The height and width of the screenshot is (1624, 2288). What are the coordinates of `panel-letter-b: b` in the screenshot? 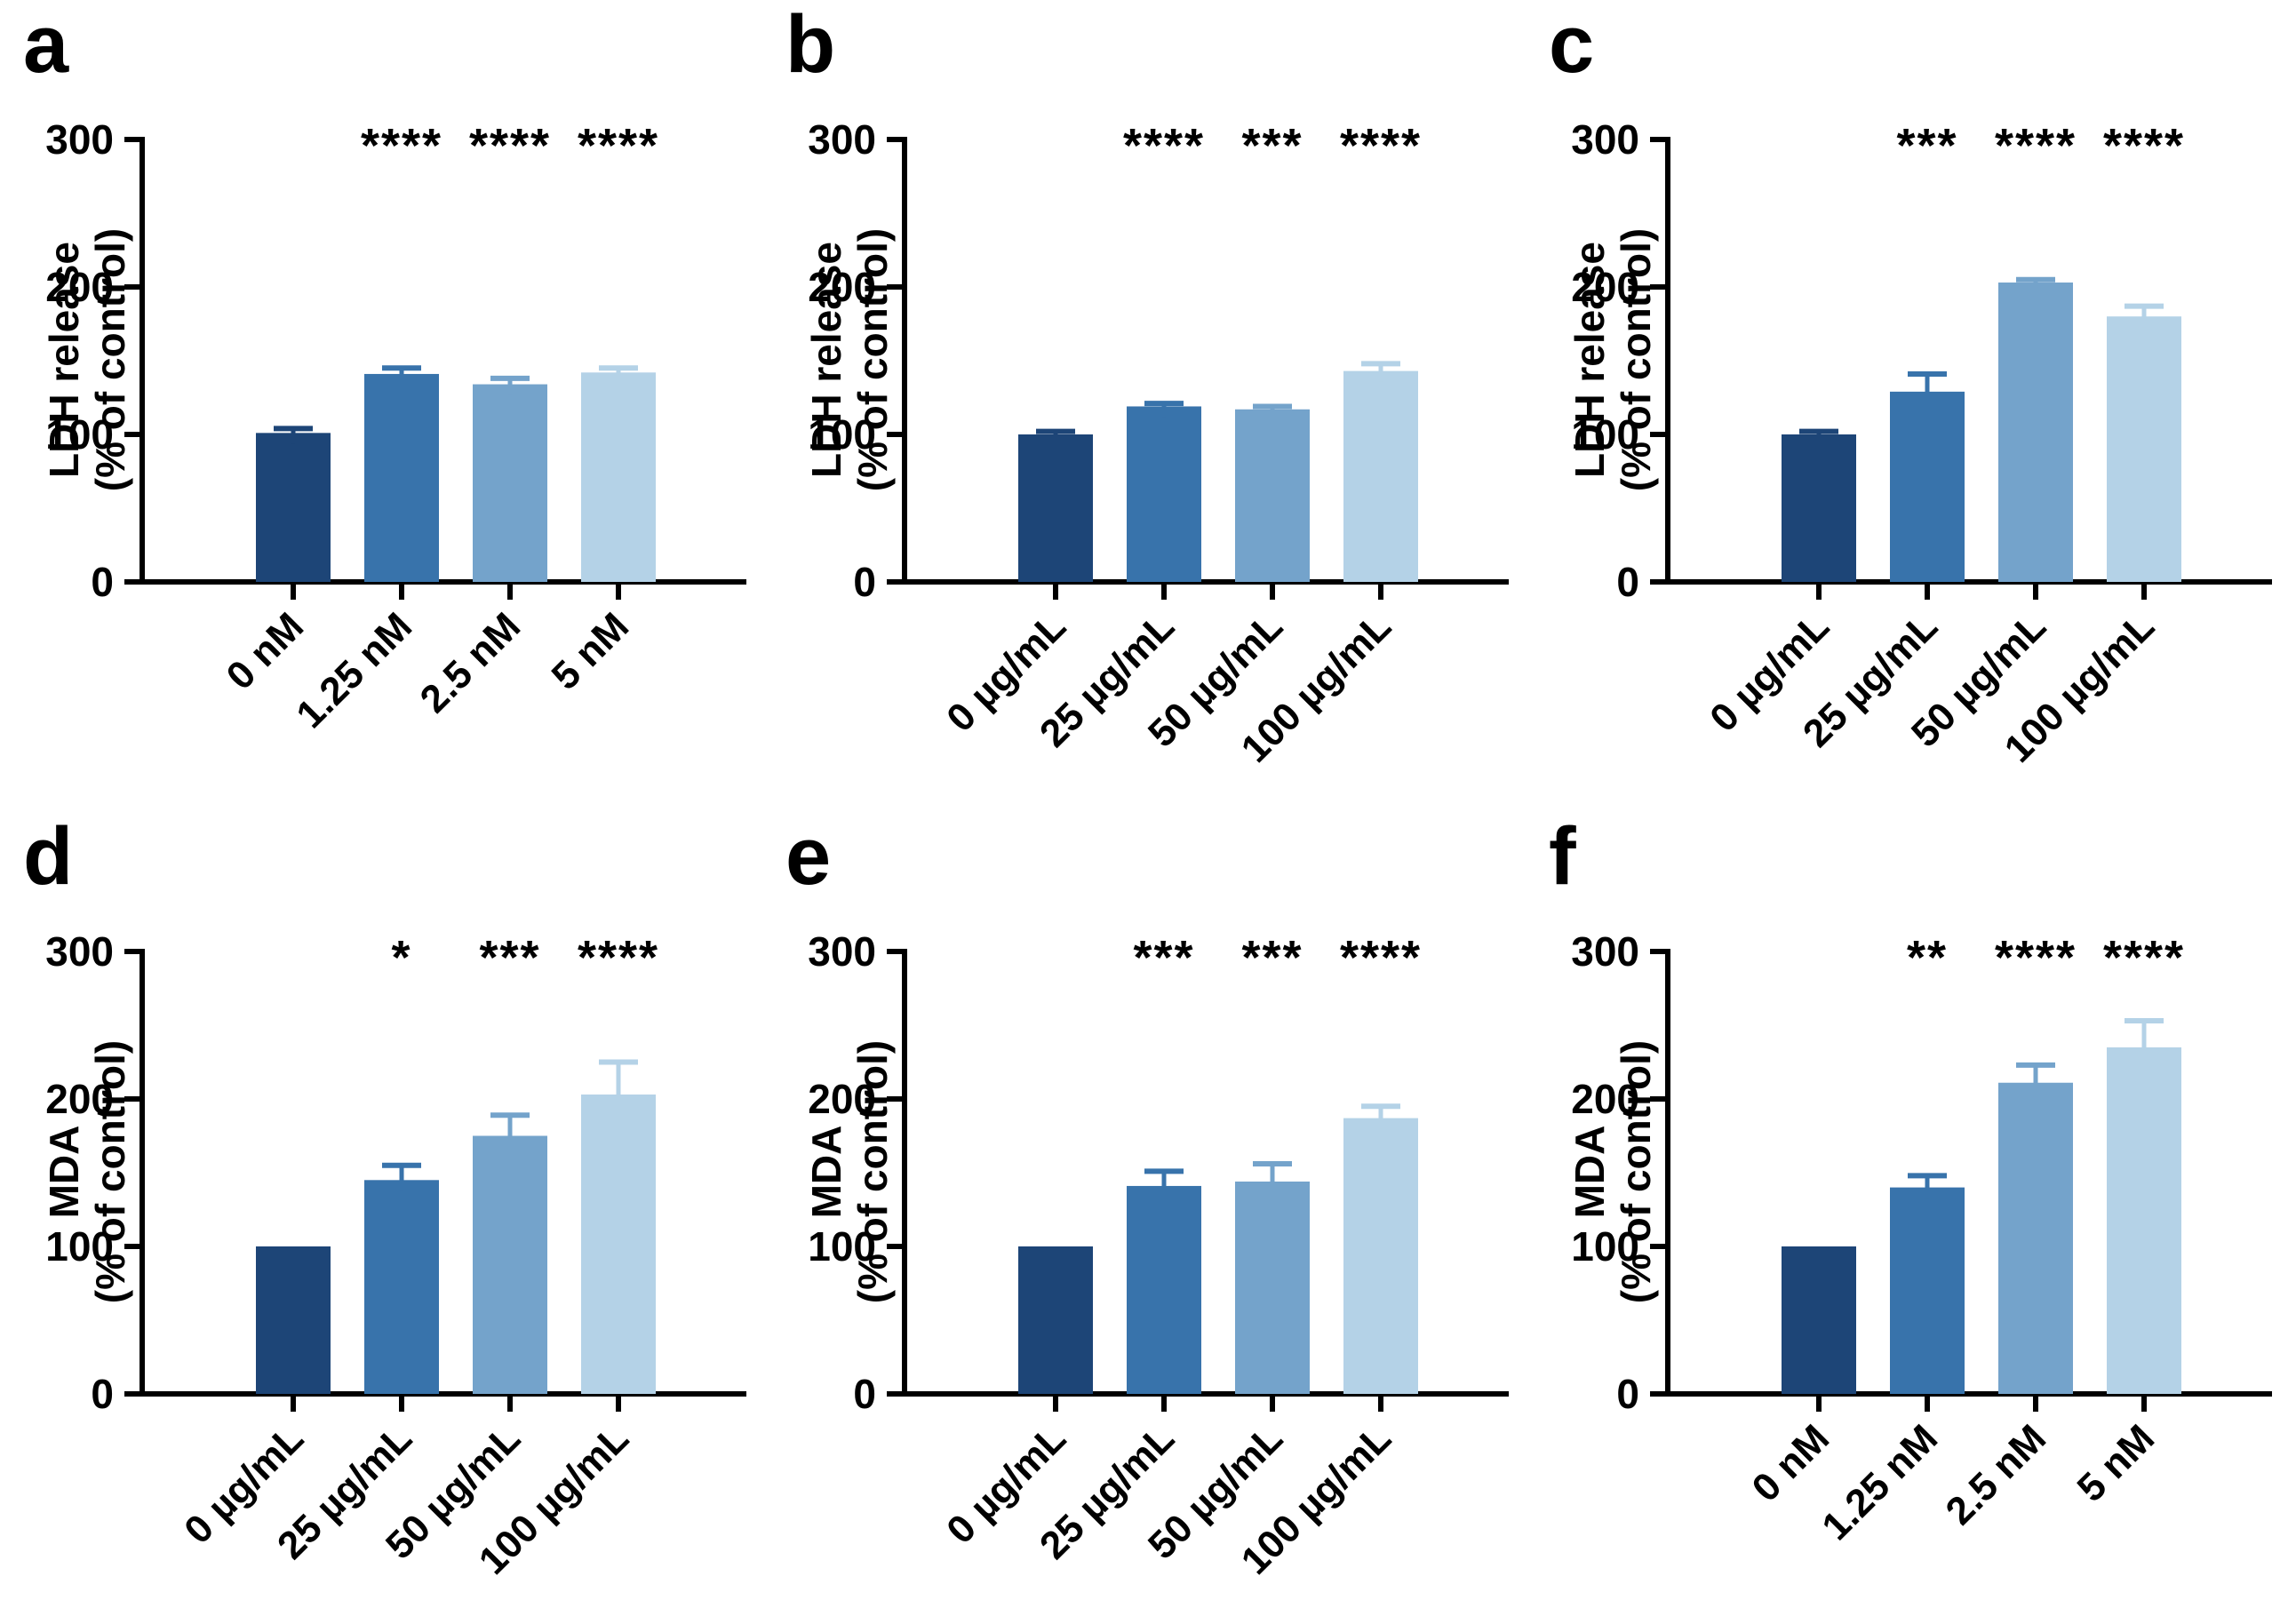 It's located at (810, 45).